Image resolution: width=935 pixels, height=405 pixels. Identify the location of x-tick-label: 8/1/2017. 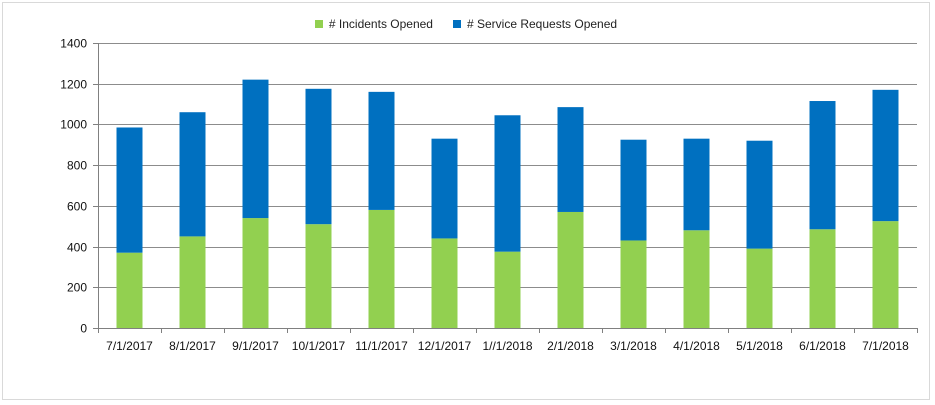
(192, 346).